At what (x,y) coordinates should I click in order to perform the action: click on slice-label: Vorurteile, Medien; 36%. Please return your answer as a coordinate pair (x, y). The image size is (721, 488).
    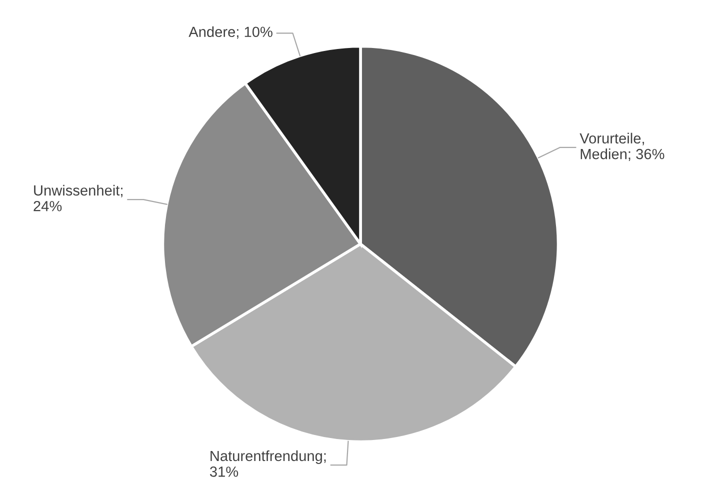
    Looking at the image, I should click on (622, 146).